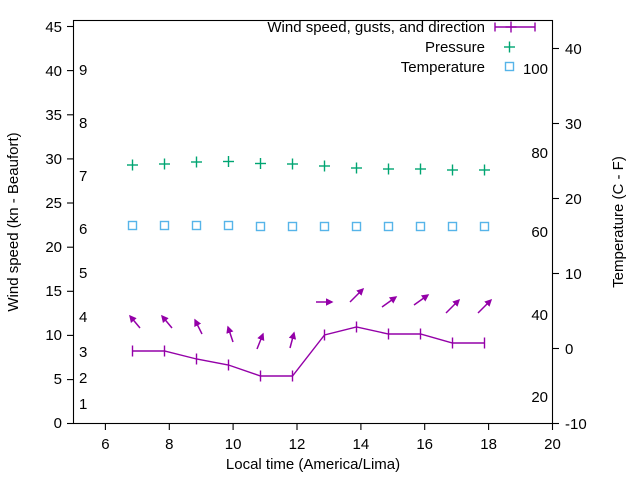  What do you see at coordinates (569, 349) in the screenshot?
I see `y2-tick-label: 0` at bounding box center [569, 349].